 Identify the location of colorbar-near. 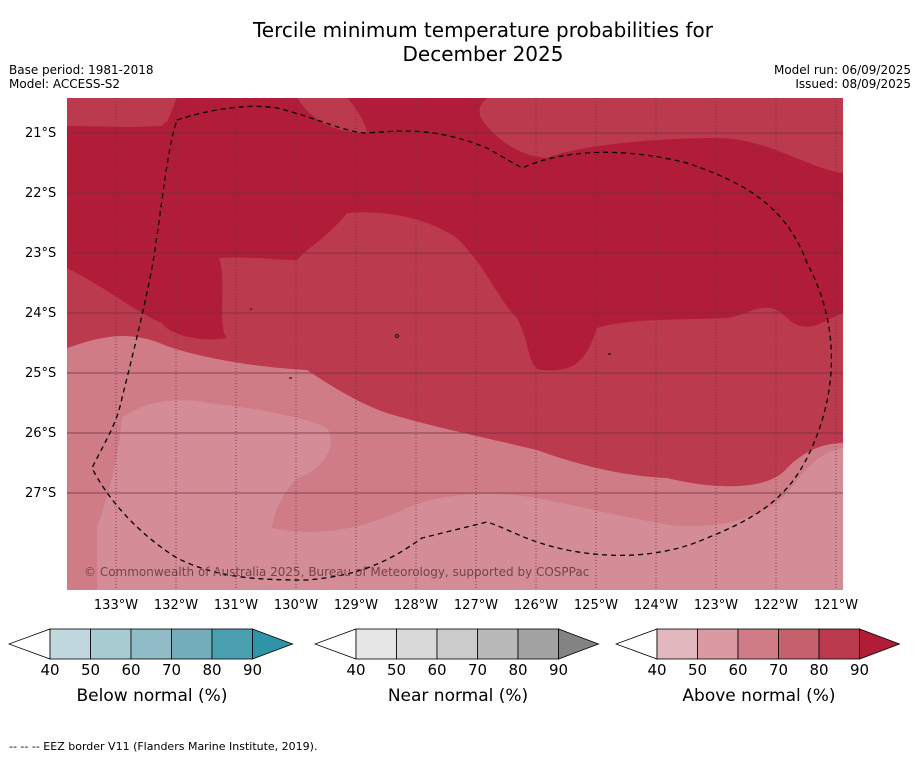
(457, 644).